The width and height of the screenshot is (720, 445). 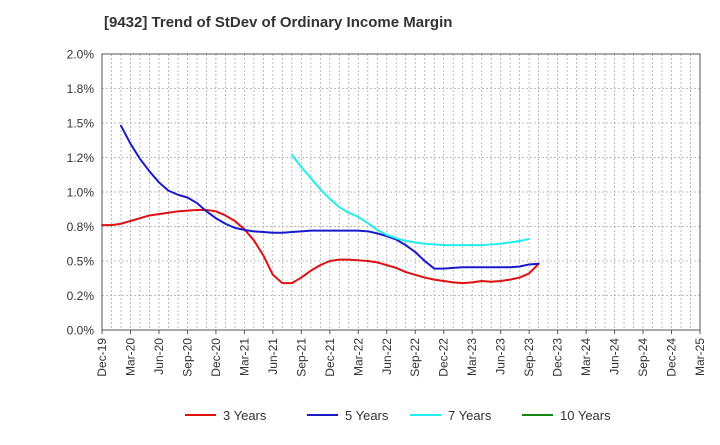 I want to click on legend-label: 7 Years, so click(x=470, y=415).